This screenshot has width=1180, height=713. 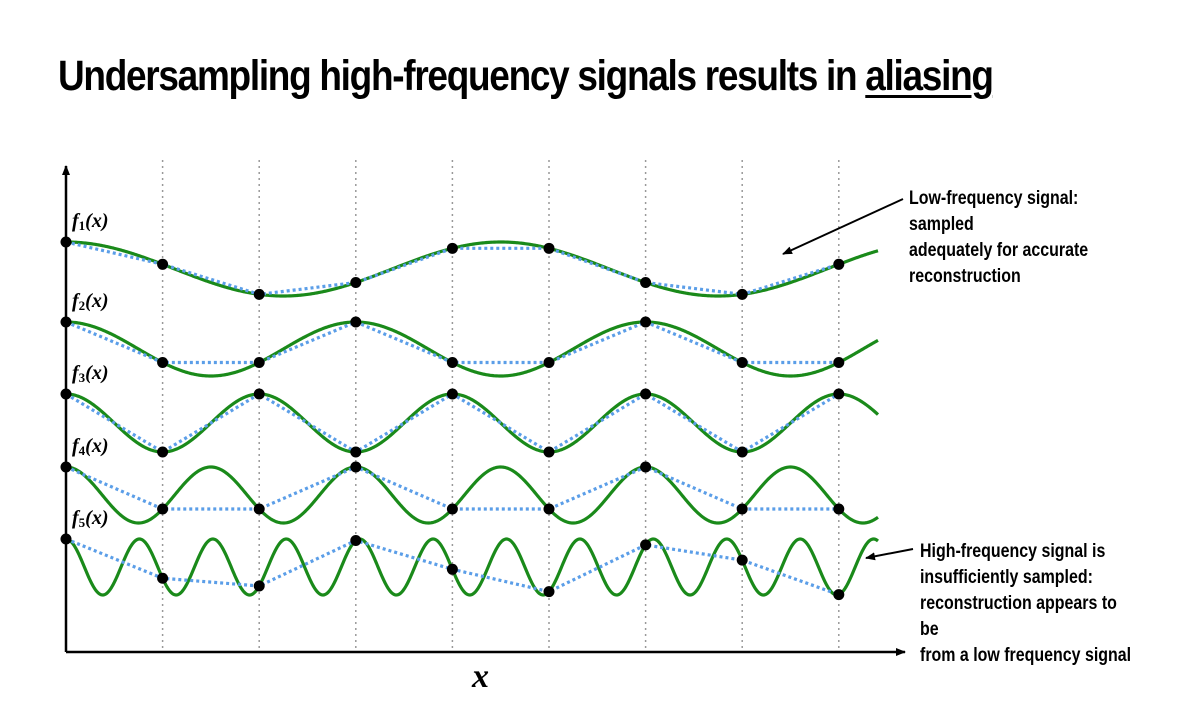 I want to click on signal-label-subscript: 5, so click(x=82, y=522).